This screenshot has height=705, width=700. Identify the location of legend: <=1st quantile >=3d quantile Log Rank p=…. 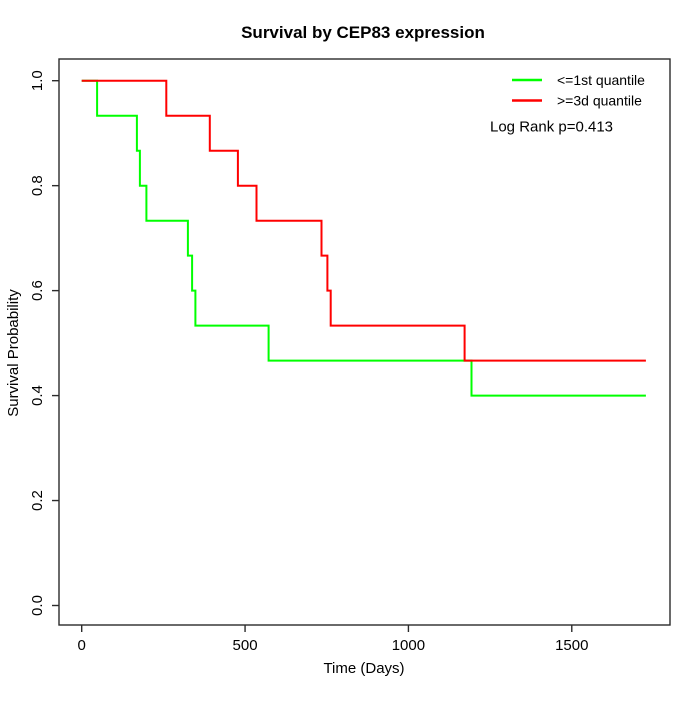
(567, 104).